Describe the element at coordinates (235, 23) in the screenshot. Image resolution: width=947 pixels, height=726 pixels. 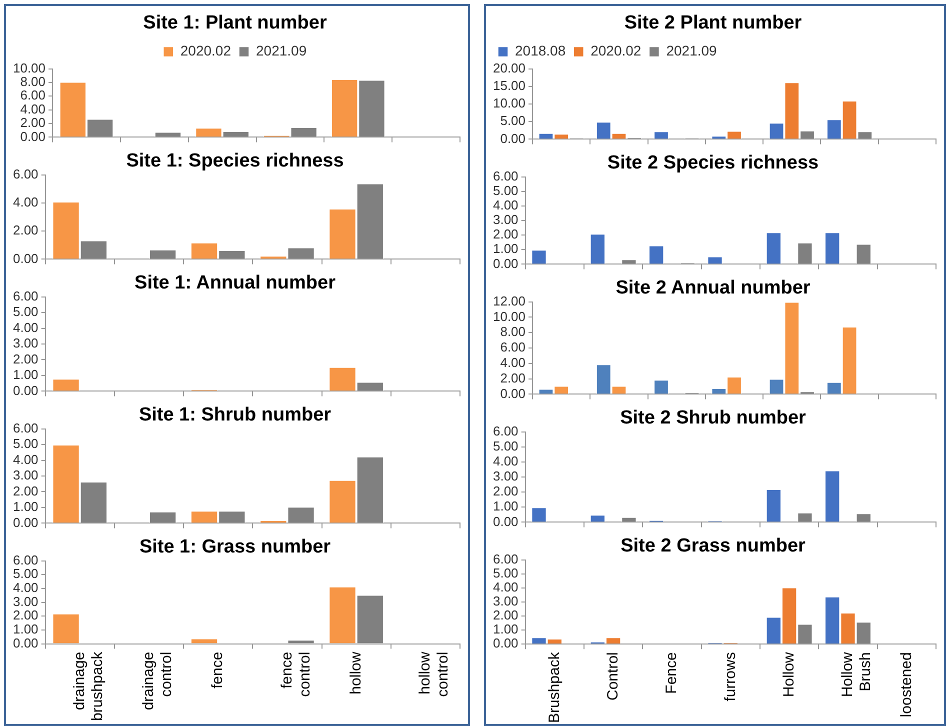
I see `chart-title: Site 1: Plant number` at that location.